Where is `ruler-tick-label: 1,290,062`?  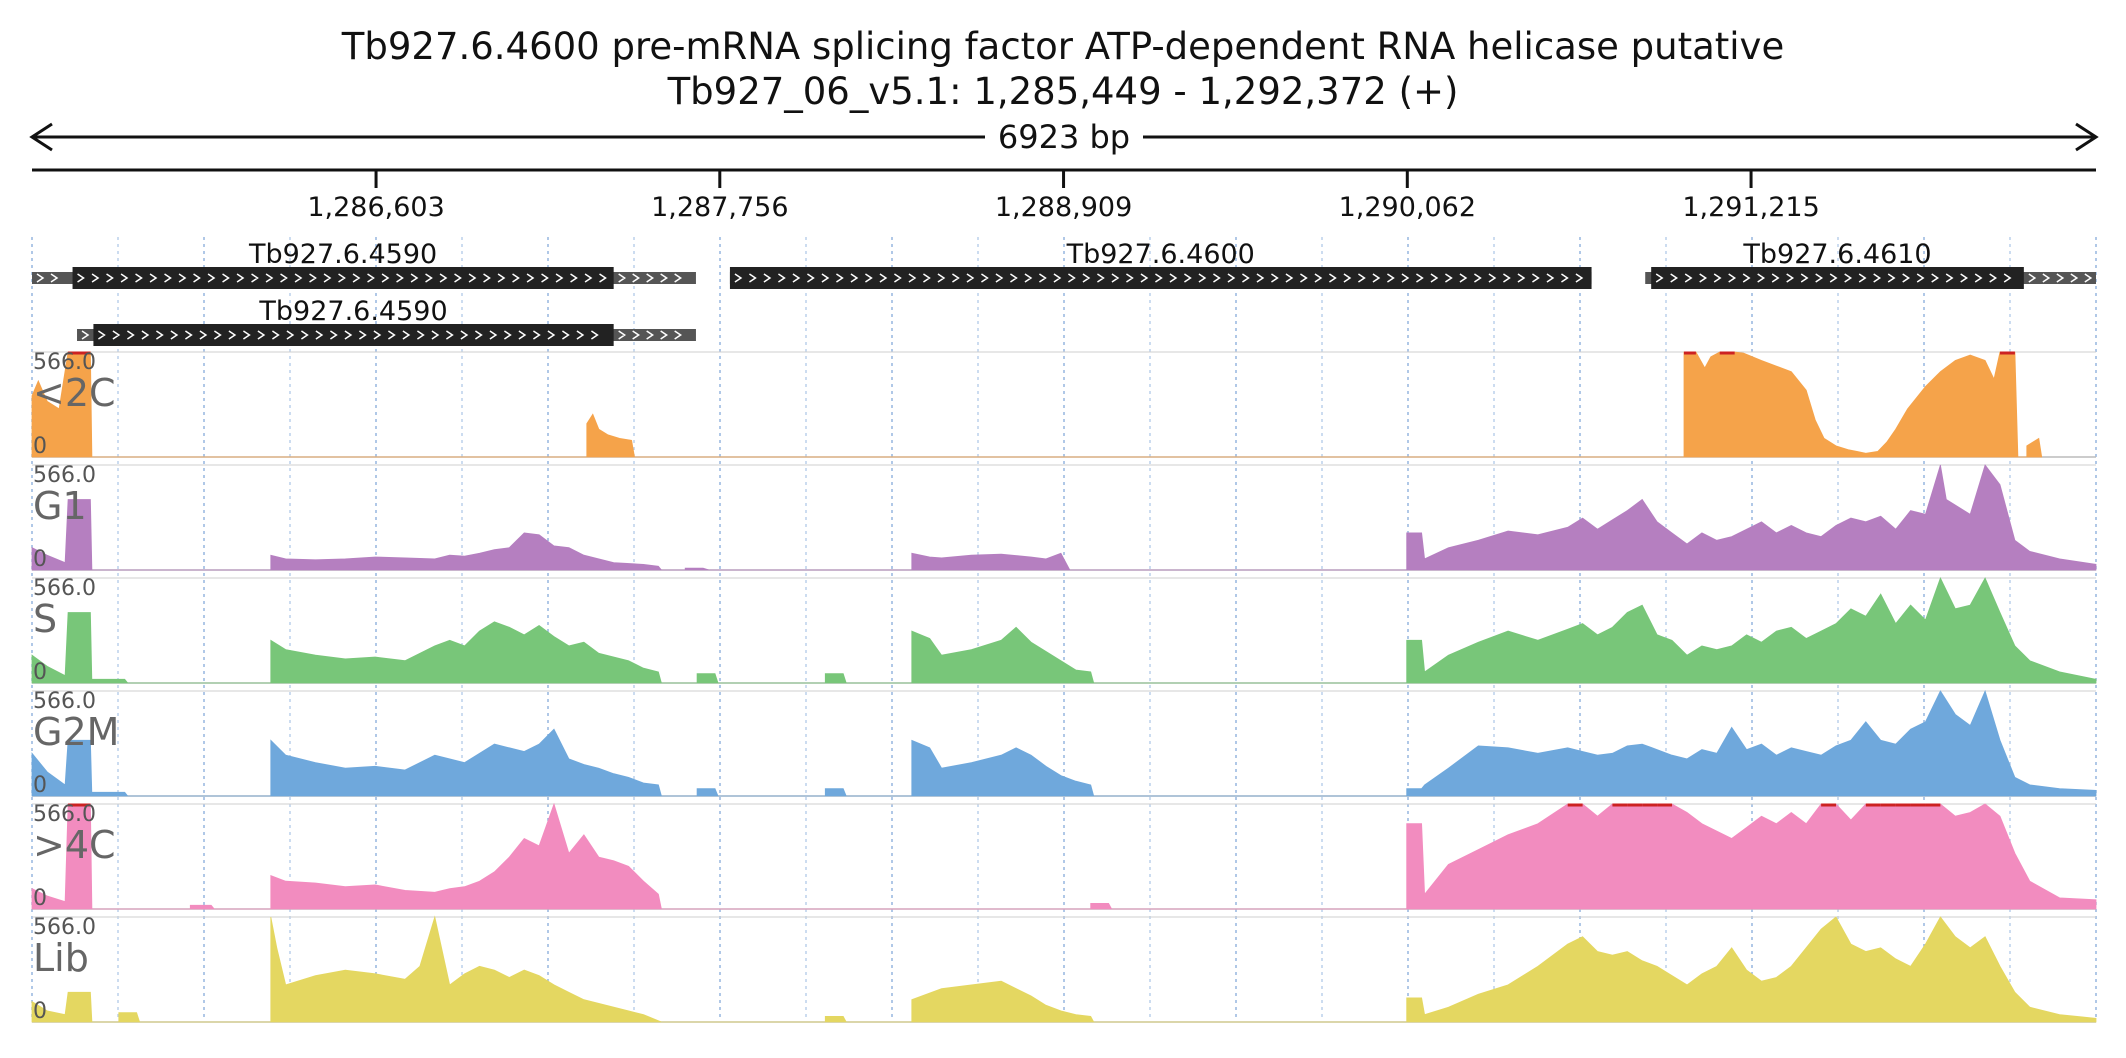 ruler-tick-label: 1,290,062 is located at coordinates (1407, 207).